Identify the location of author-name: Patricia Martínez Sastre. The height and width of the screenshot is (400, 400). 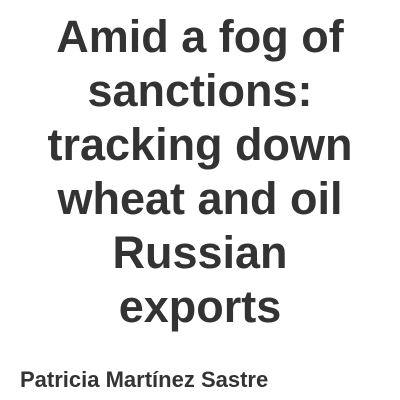
(144, 379).